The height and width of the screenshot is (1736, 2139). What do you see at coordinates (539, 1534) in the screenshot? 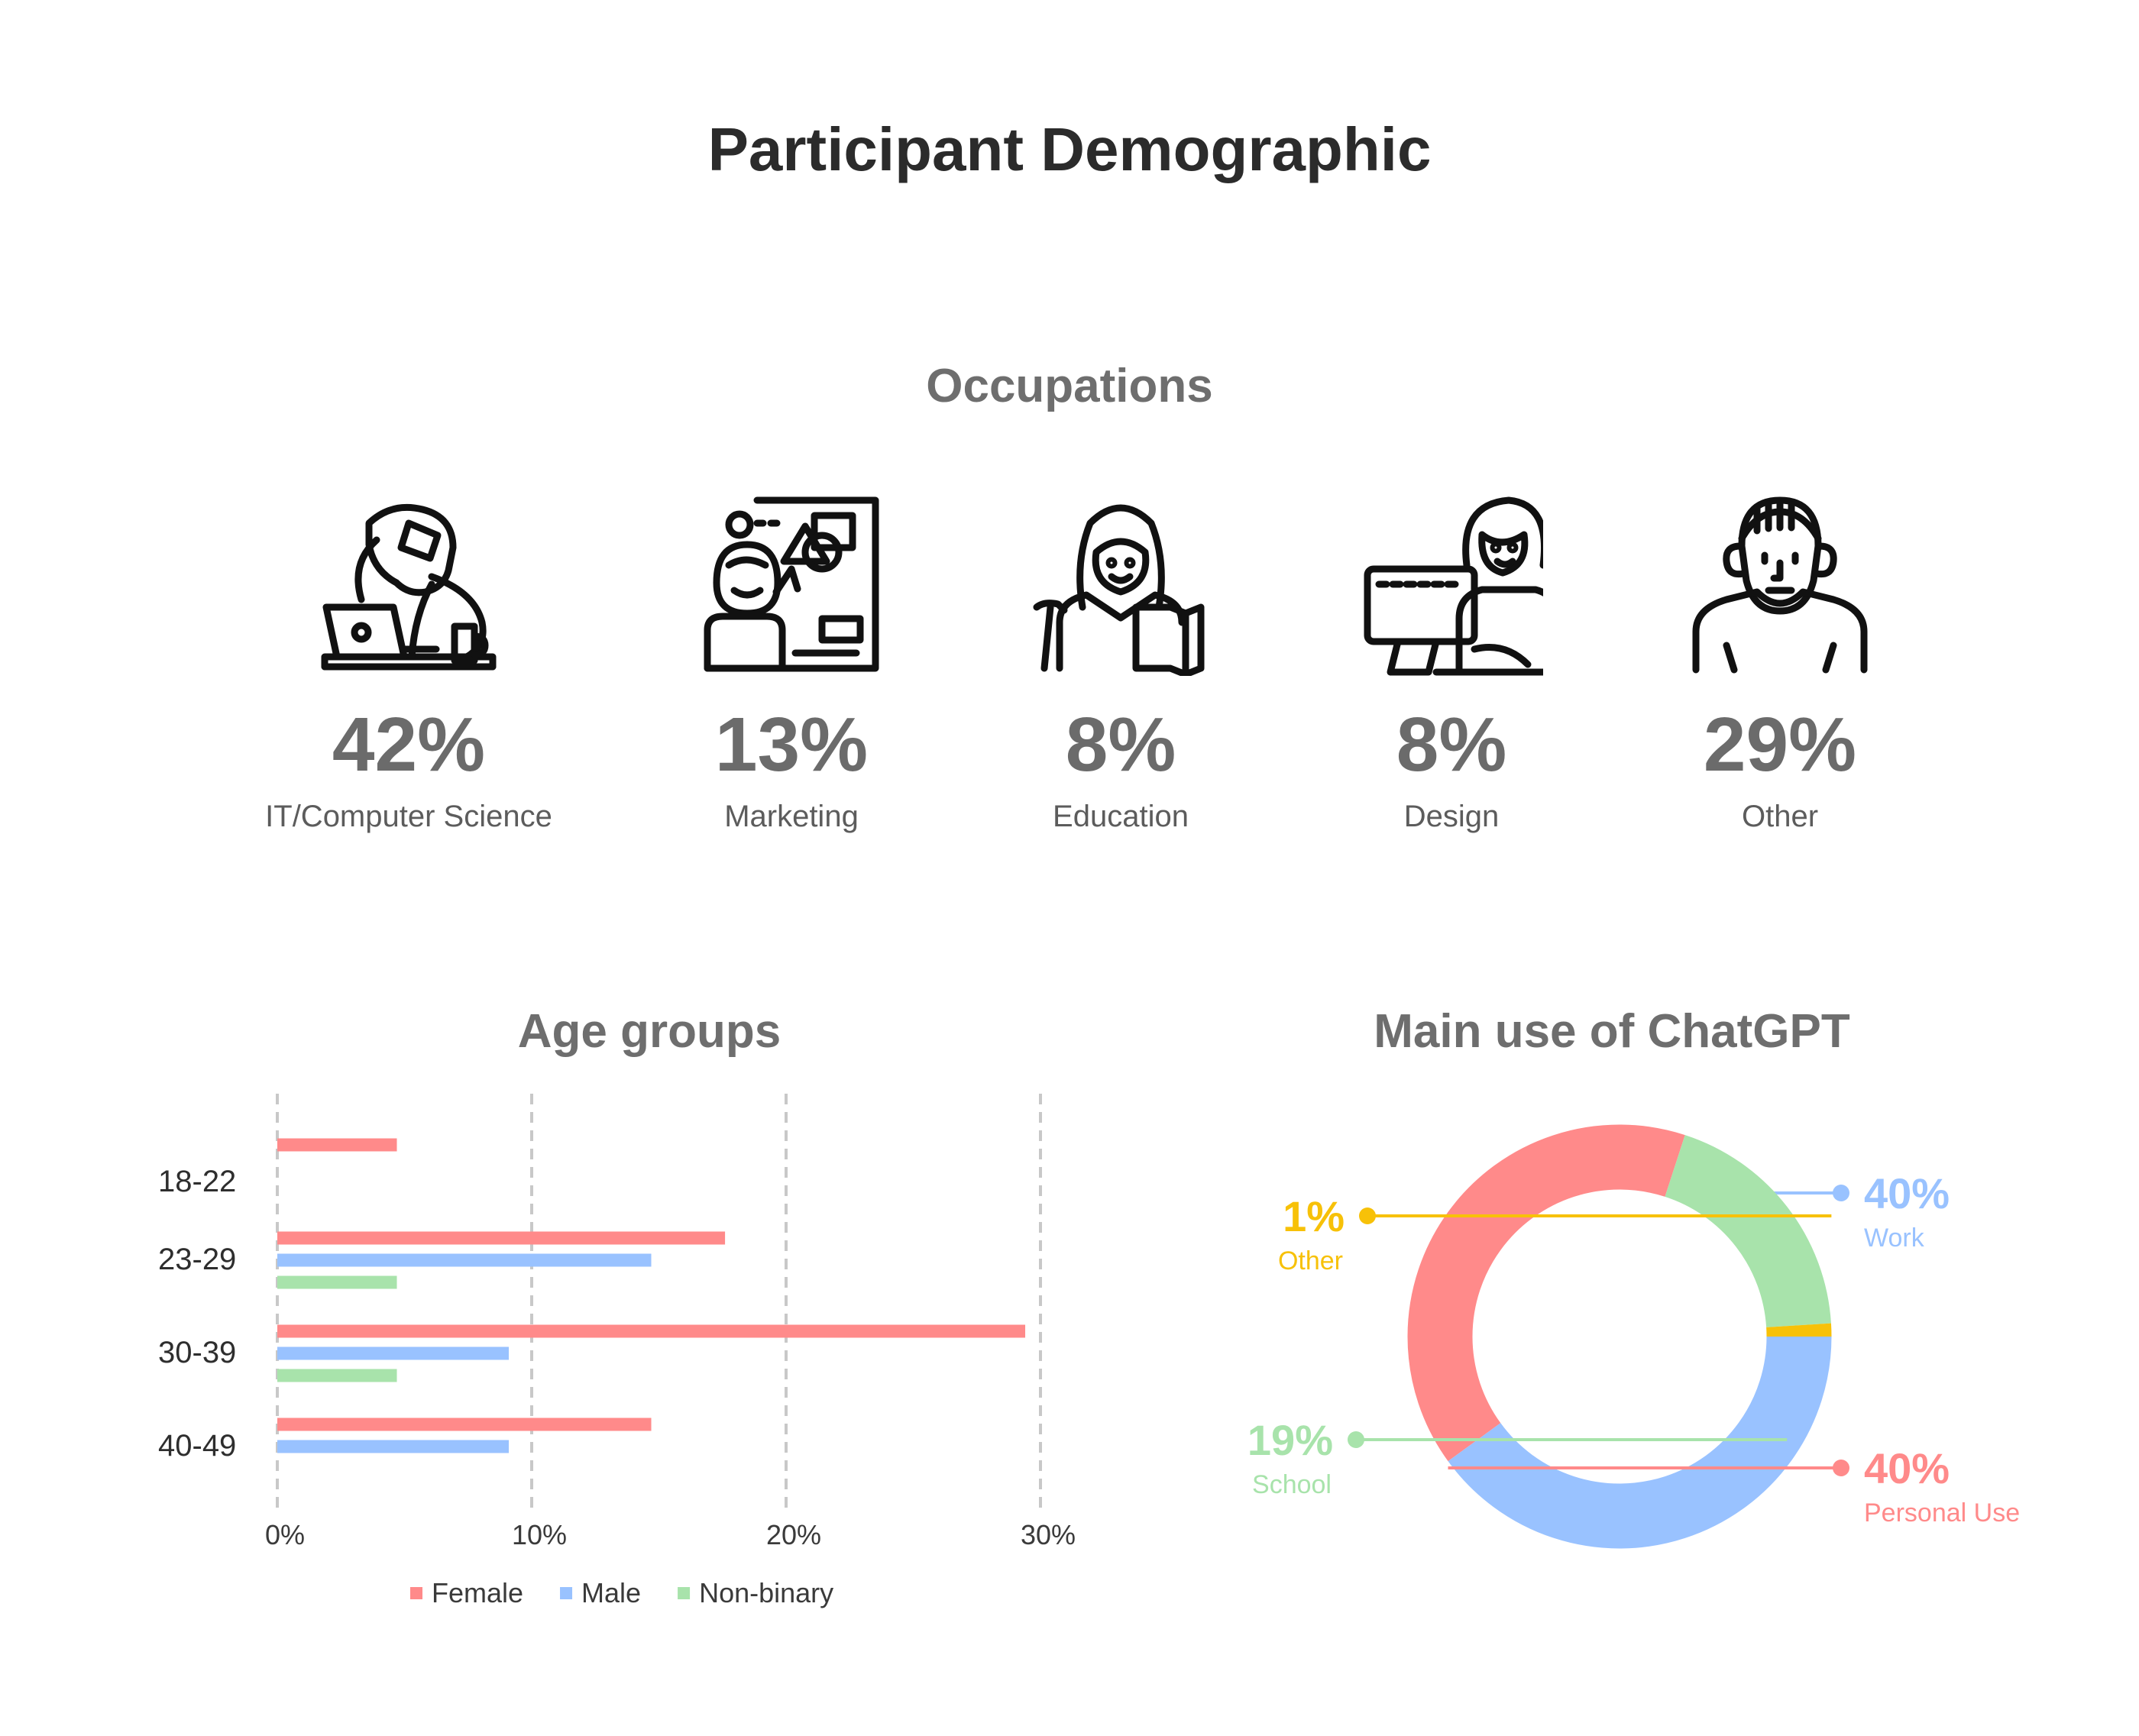
I see `x-tick-label: 10%` at bounding box center [539, 1534].